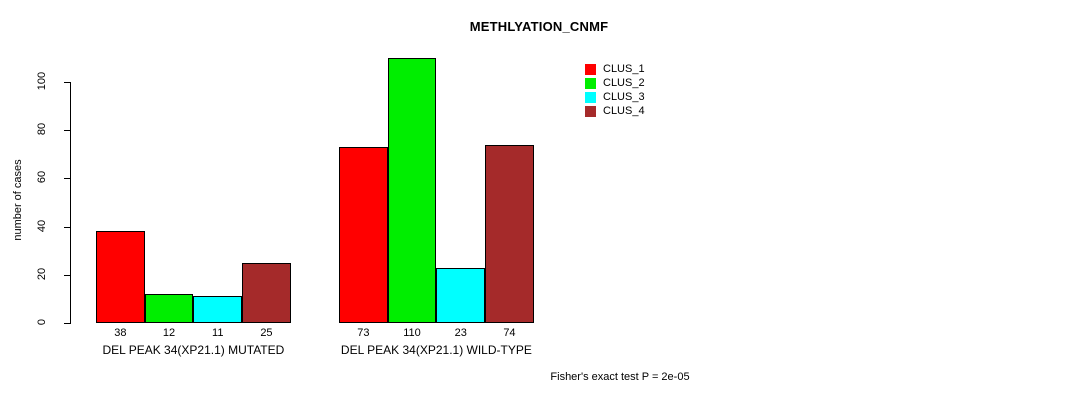 The height and width of the screenshot is (400, 1090). Describe the element at coordinates (624, 68) in the screenshot. I see `legend-label: CLUS_1` at that location.